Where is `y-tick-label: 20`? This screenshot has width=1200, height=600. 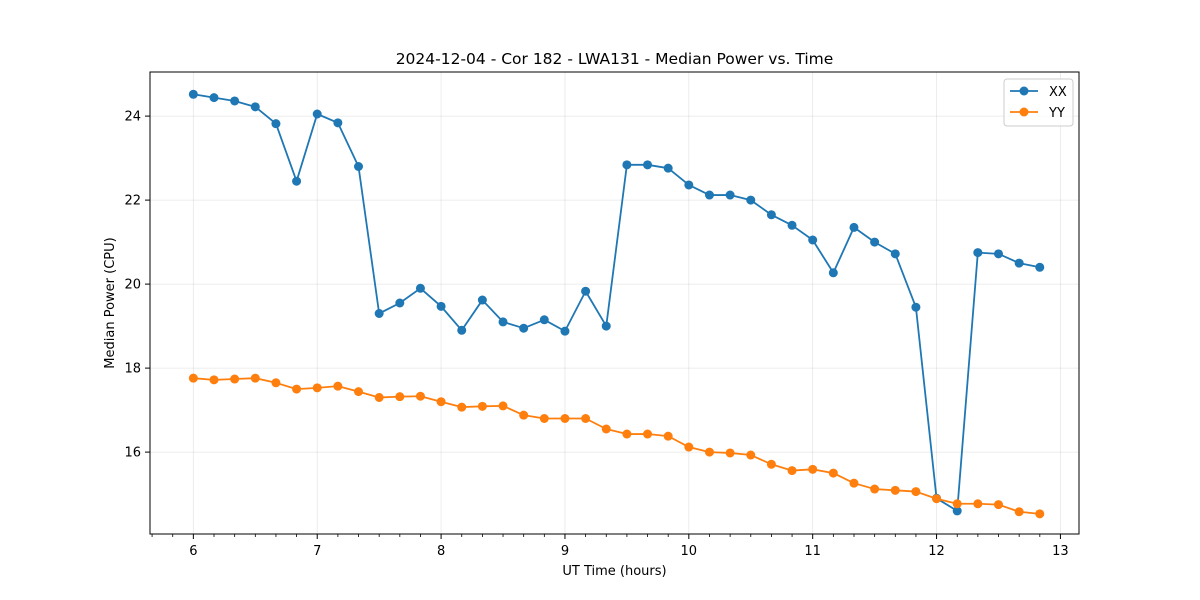
y-tick-label: 20 is located at coordinates (132, 285).